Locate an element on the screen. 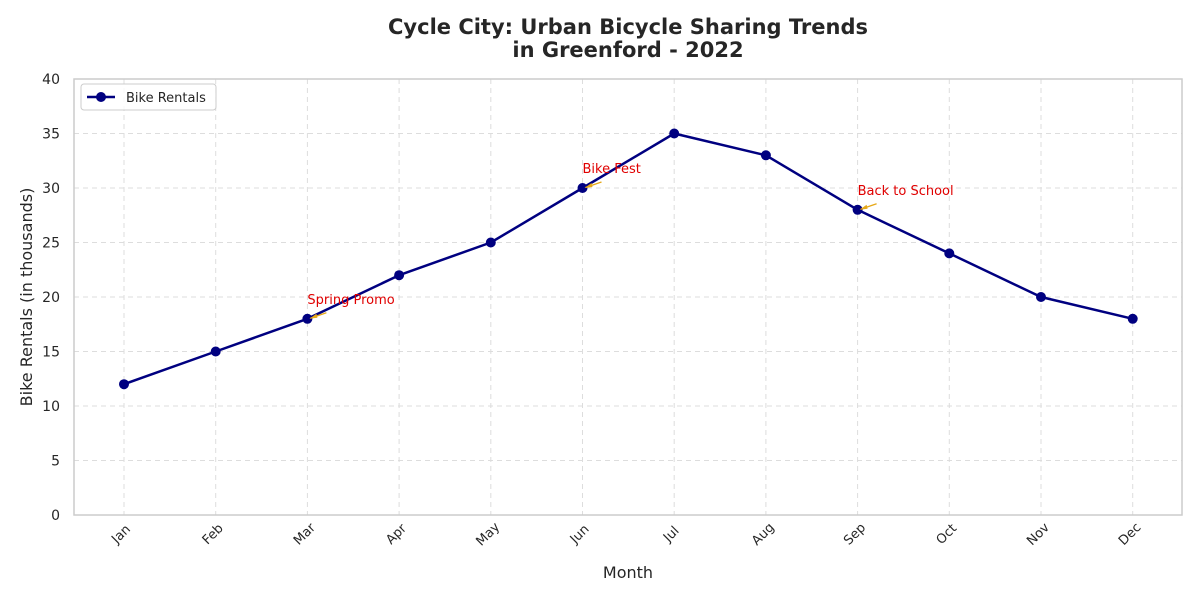 Image resolution: width=1200 pixels, height=600 pixels. x-tick-label: Apr is located at coordinates (396, 534).